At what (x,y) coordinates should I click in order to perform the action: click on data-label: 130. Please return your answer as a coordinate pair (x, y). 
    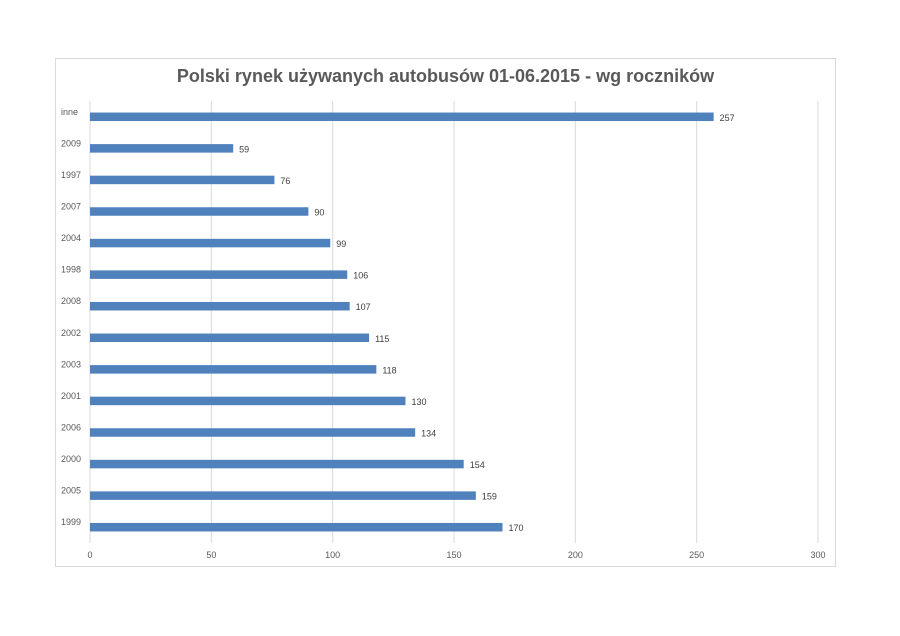
    Looking at the image, I should click on (418, 402).